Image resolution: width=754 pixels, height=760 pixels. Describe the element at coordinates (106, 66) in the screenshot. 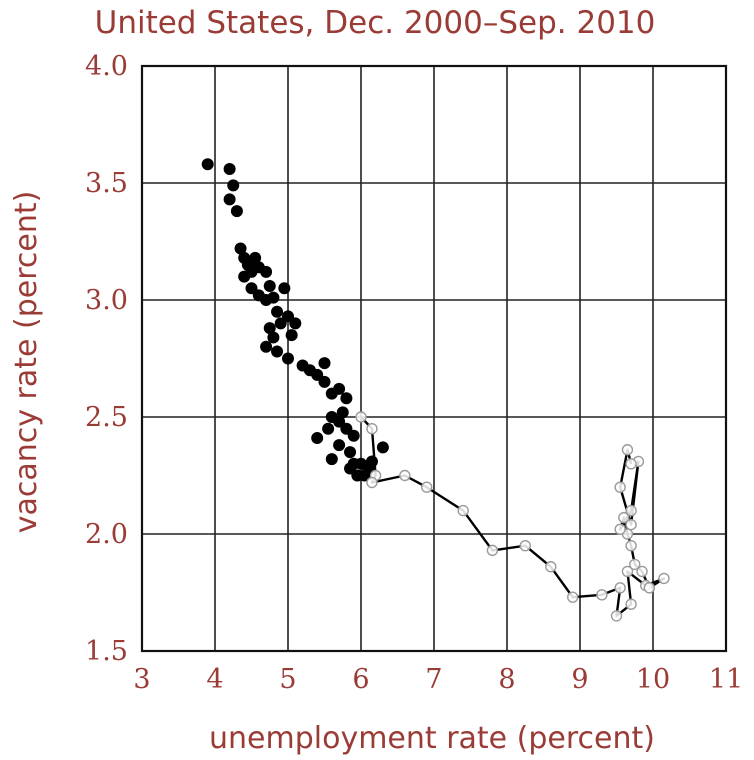

I see `y-tick-label: 4.0` at that location.